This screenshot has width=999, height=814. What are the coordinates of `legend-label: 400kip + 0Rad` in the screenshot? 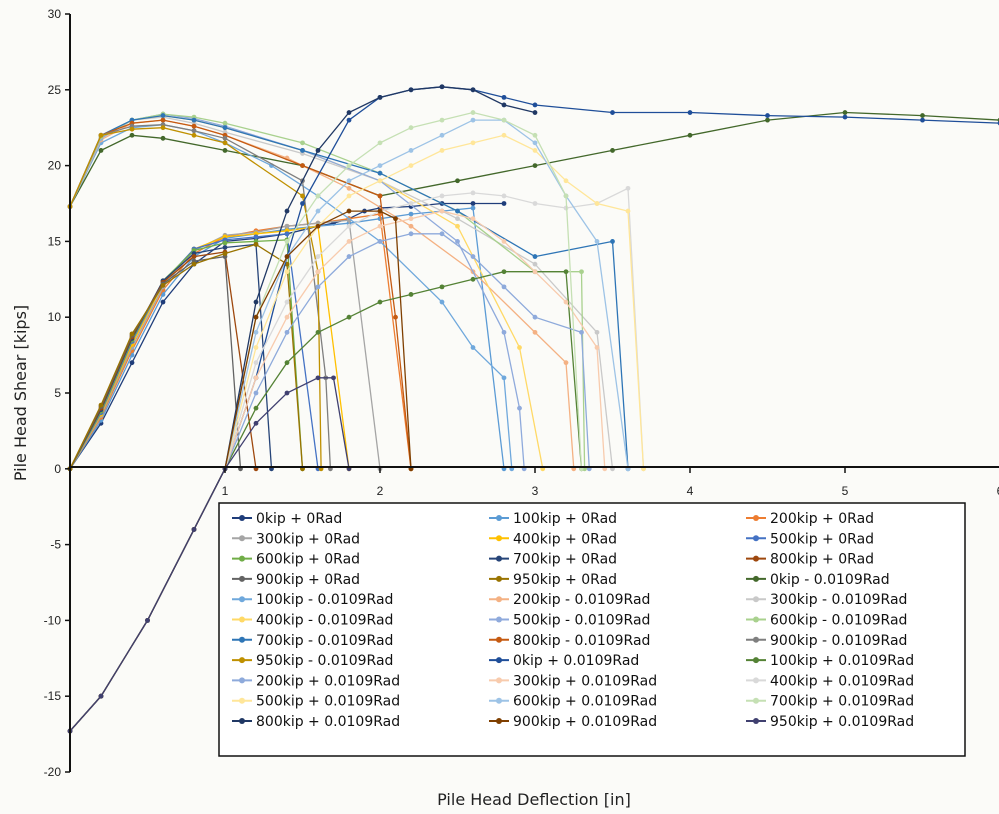 It's located at (565, 539).